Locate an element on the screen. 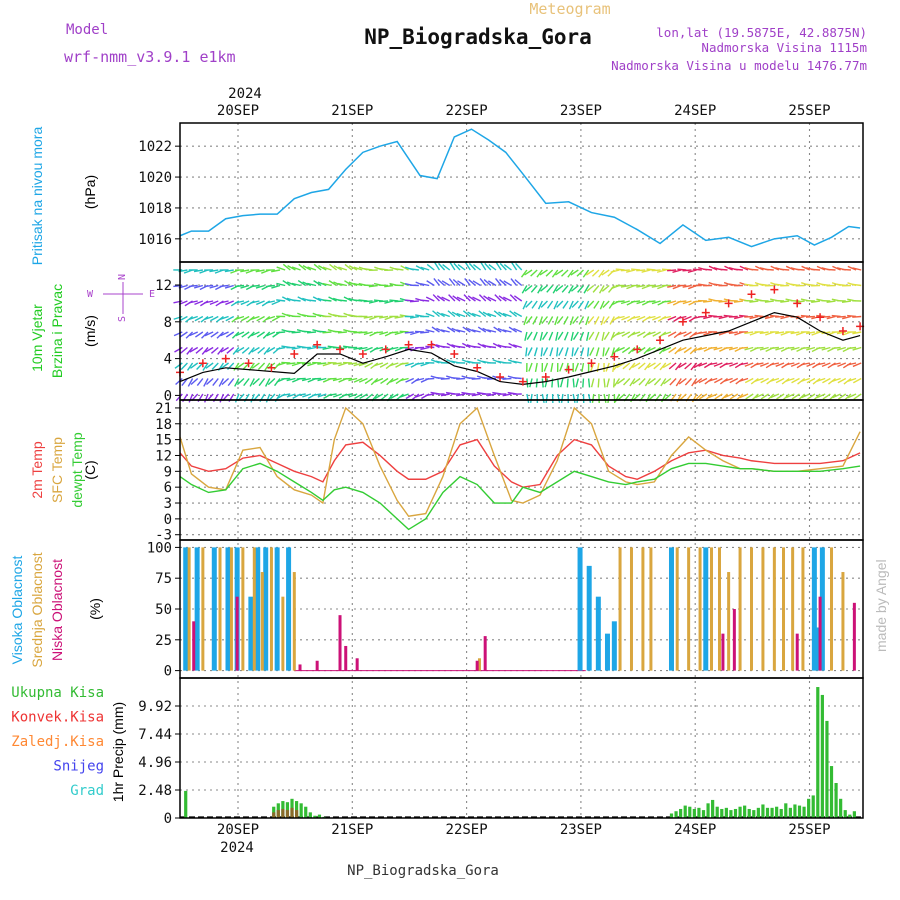 The image size is (900, 900). temp-series-label: SFC Temp is located at coordinates (57, 470).